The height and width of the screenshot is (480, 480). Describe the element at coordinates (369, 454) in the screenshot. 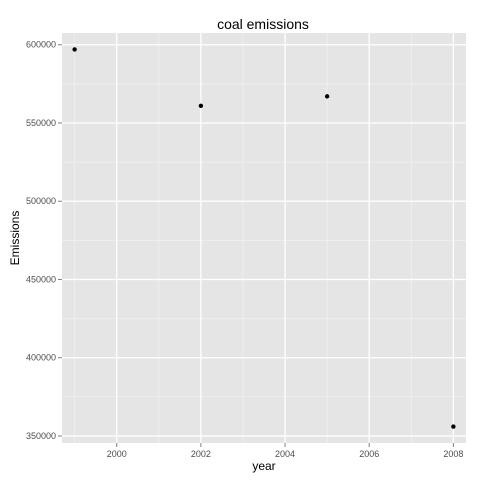

I see `x-tick-label: 2006` at that location.